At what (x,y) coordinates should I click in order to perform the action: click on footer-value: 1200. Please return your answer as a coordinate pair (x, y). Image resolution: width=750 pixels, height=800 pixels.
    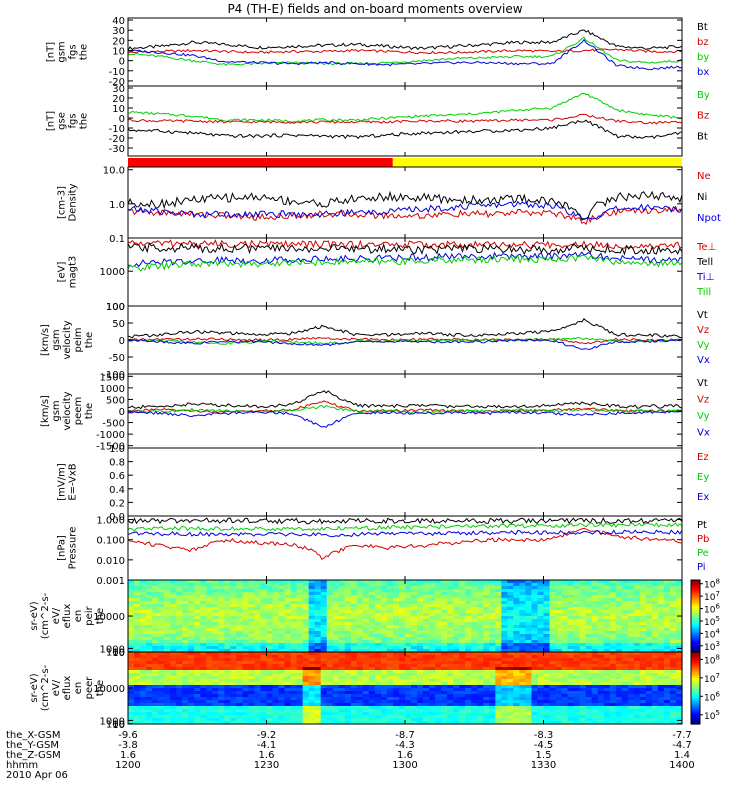
    Looking at the image, I should click on (127, 765).